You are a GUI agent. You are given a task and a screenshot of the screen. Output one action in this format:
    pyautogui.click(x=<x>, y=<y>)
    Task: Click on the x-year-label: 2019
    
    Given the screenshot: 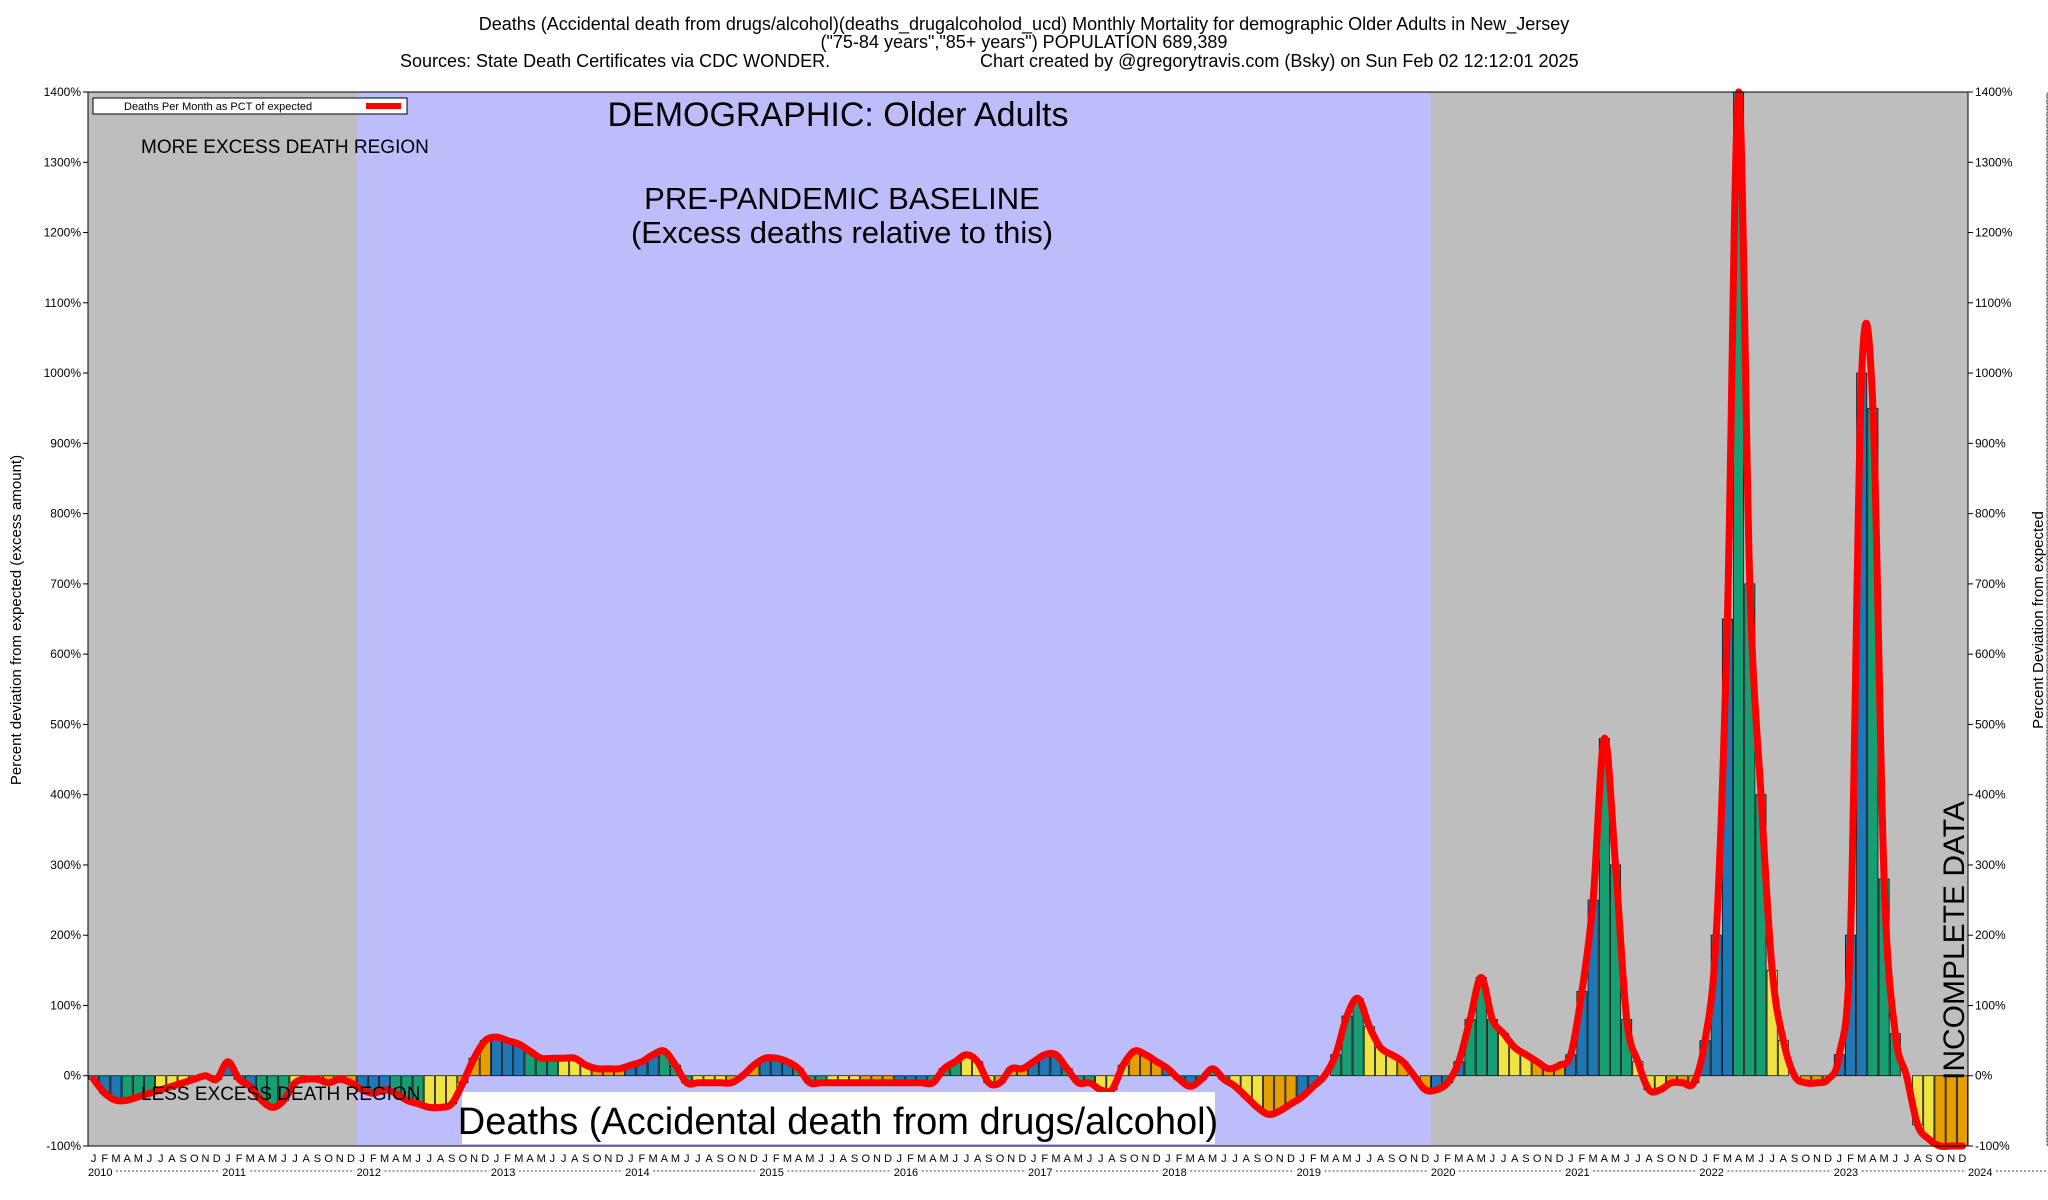 What is the action you would take?
    pyautogui.click(x=1309, y=1173)
    